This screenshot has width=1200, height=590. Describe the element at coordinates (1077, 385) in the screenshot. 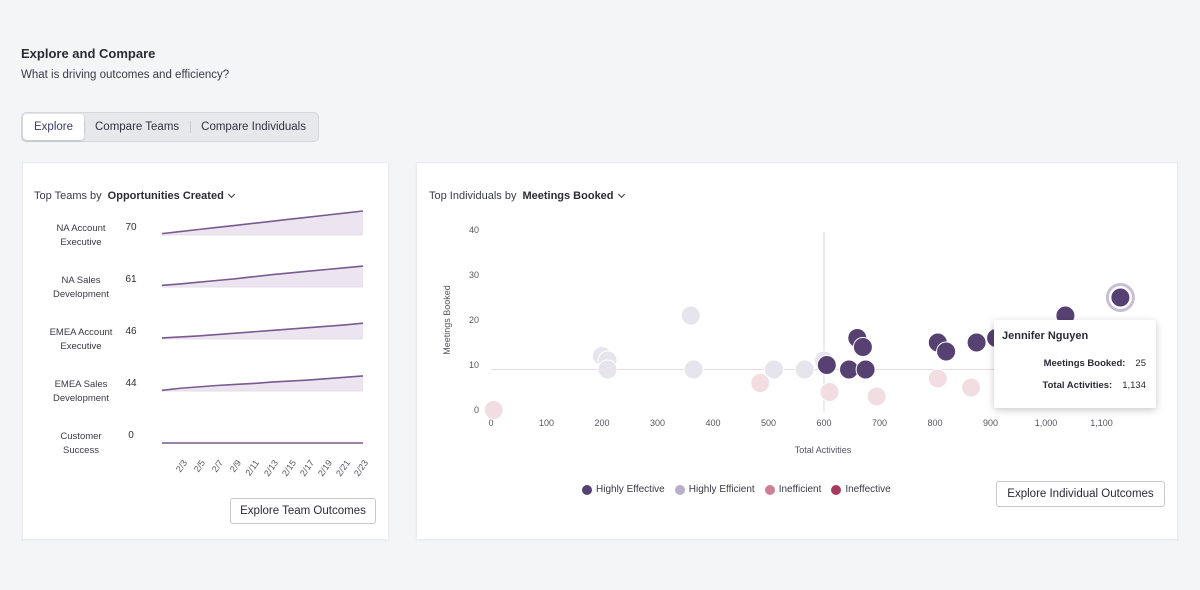

I see `tooltip-activities-label: Total Activities:` at that location.